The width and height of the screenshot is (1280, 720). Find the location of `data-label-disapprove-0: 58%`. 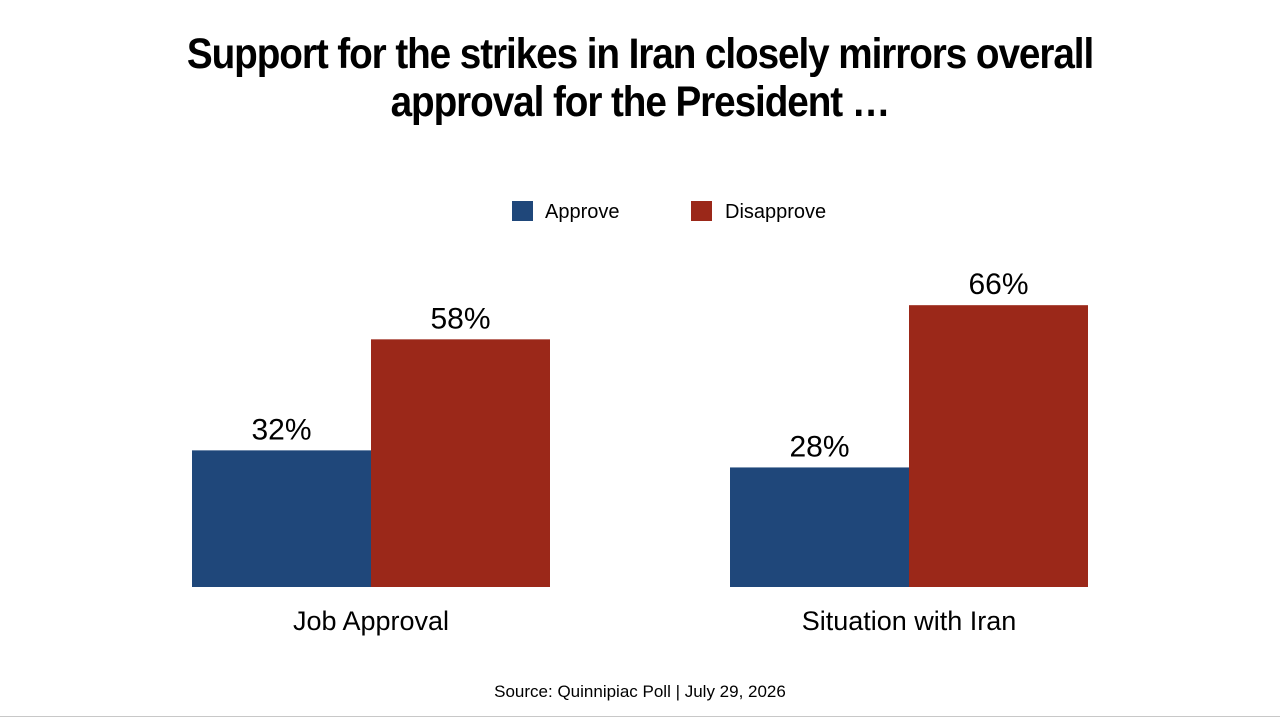

data-label-disapprove-0: 58% is located at coordinates (460, 318).